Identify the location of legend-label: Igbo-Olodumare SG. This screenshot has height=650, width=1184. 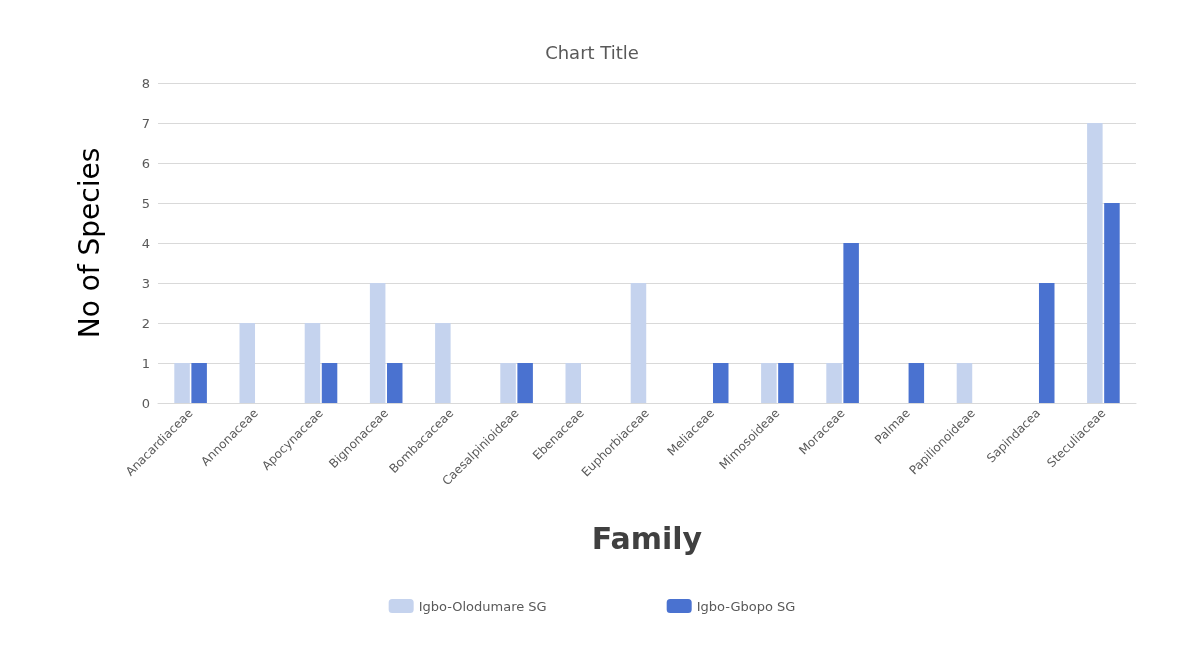
(482, 606).